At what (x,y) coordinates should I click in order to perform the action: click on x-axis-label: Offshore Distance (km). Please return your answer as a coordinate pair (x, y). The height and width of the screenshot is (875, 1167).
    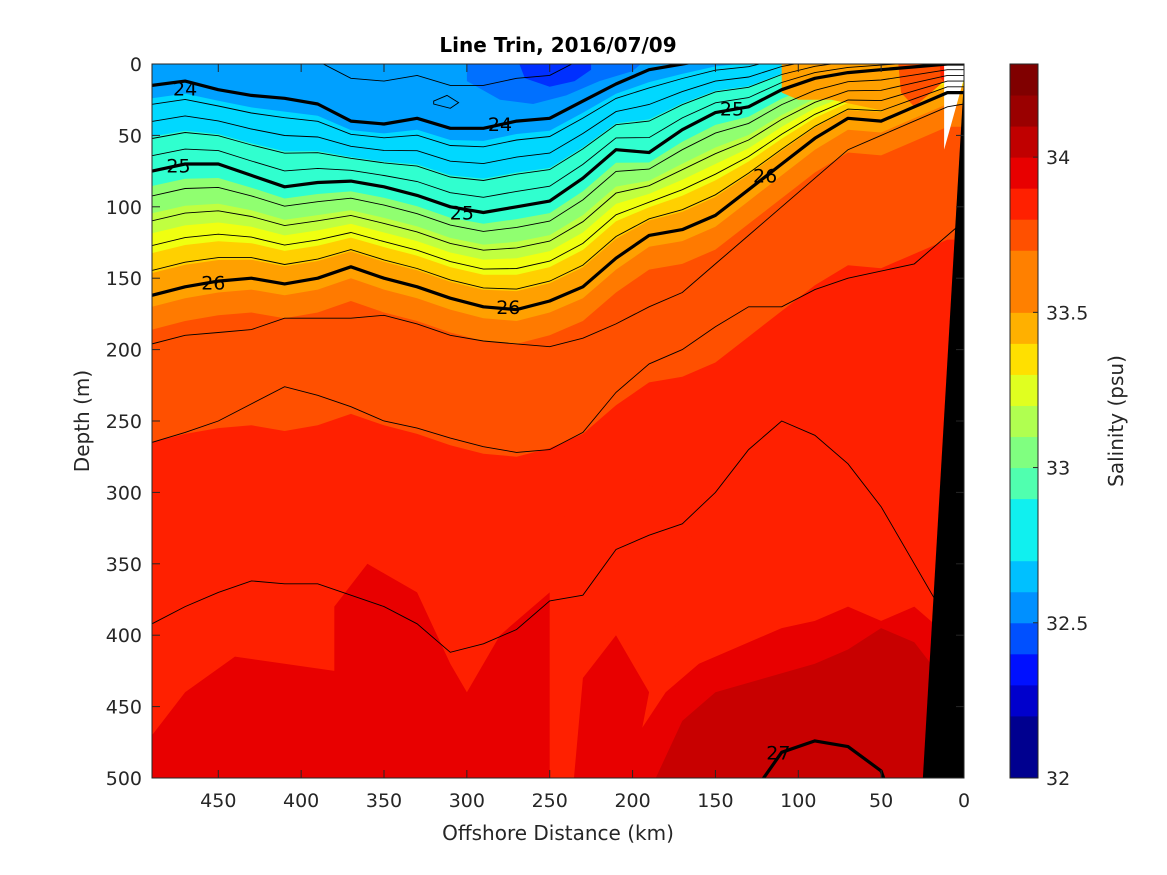
    Looking at the image, I should click on (558, 833).